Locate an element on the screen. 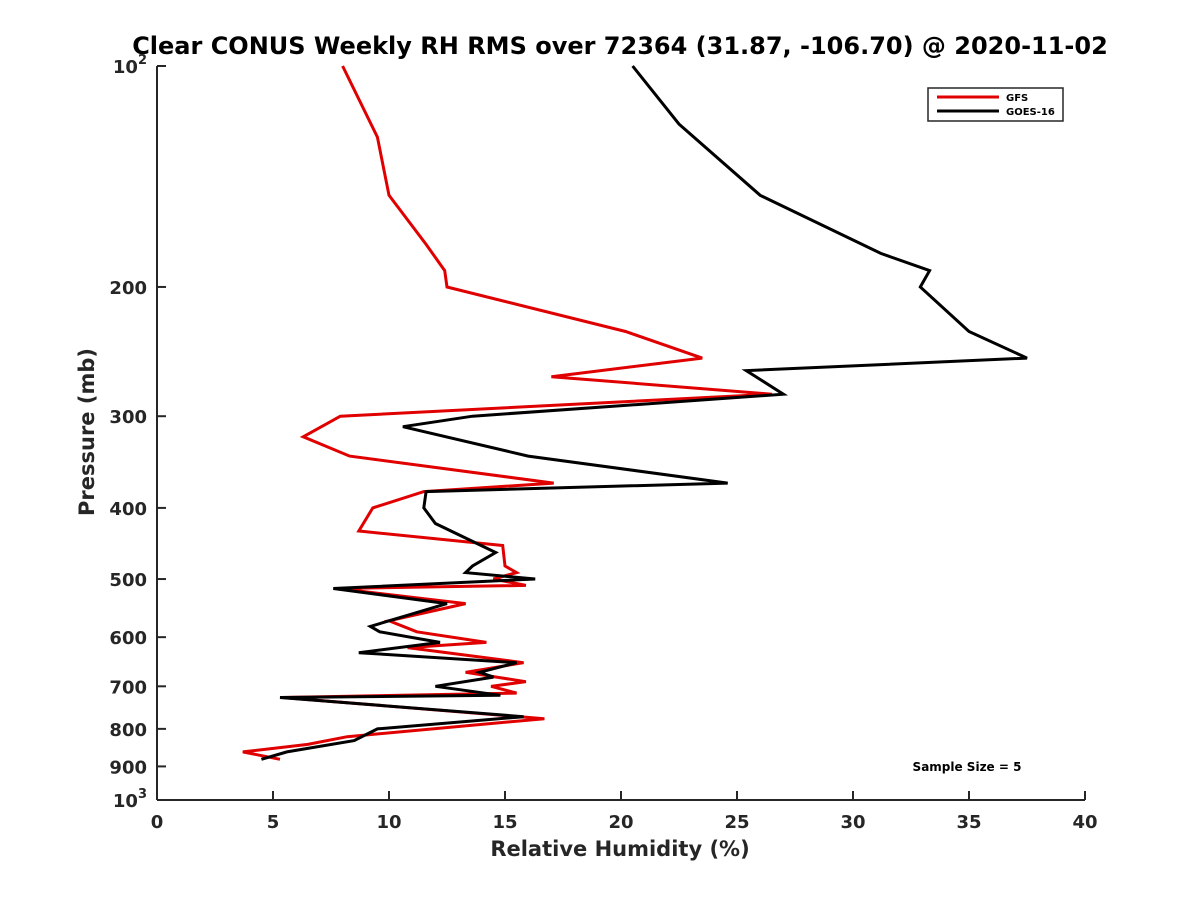 This screenshot has width=1200, height=900. x-tick-label: 30 is located at coordinates (852, 822).